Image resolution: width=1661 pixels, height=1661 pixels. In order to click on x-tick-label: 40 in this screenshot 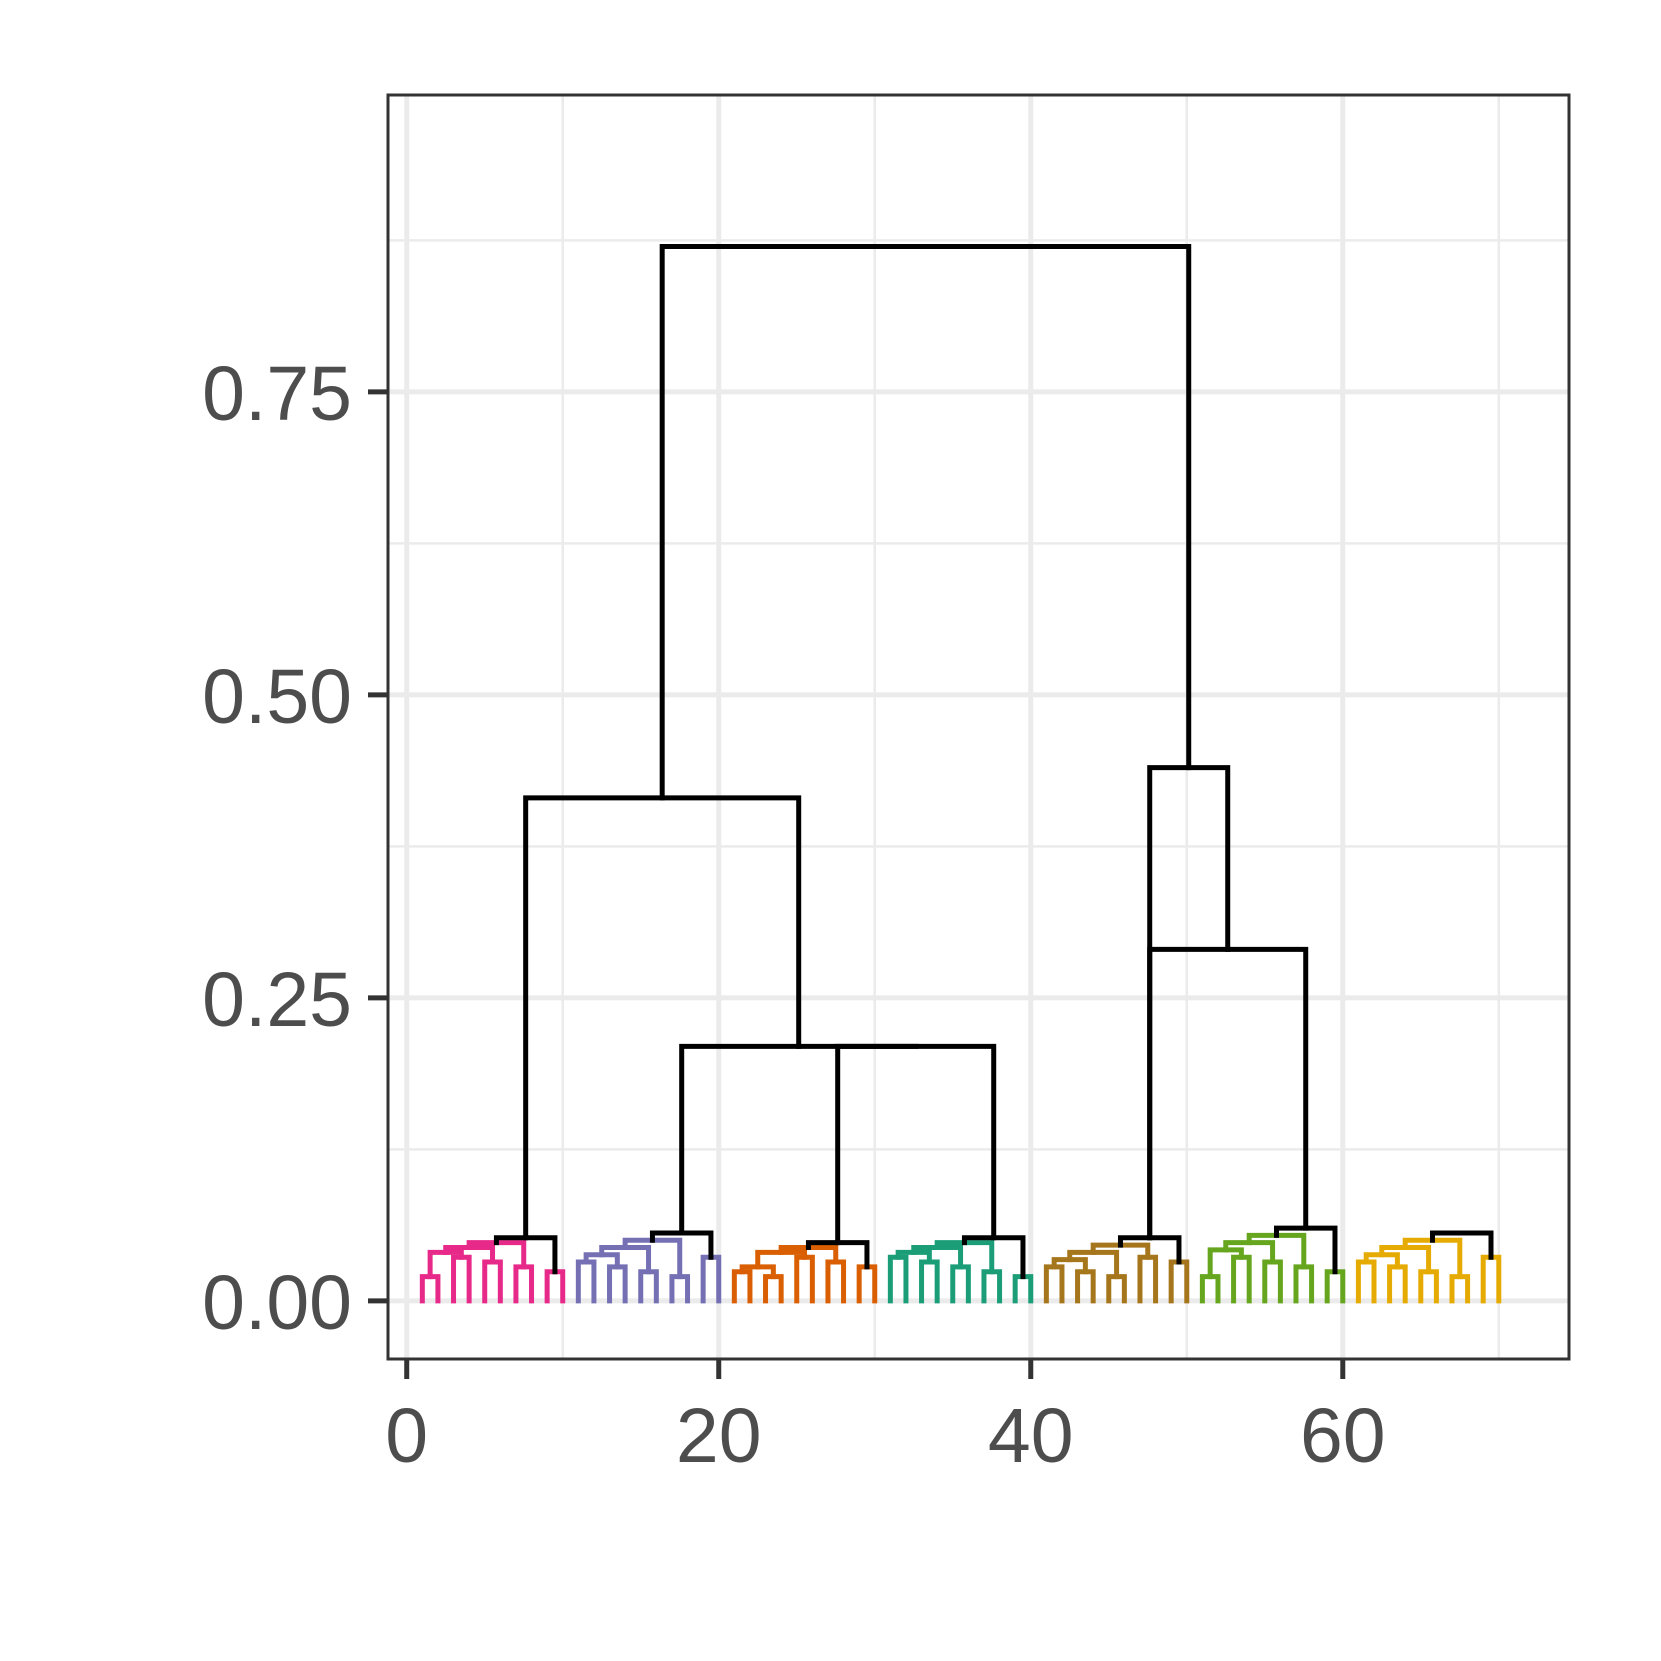, I will do `click(1031, 1436)`.